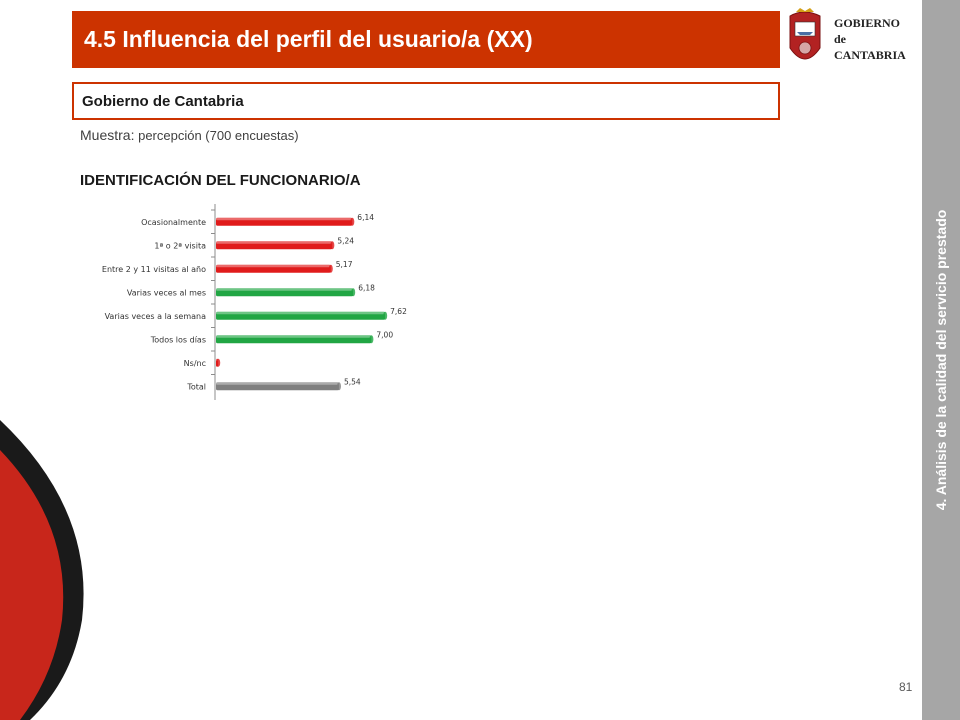 The height and width of the screenshot is (720, 960). What do you see at coordinates (384, 334) in the screenshot?
I see `value-label: 7,00` at bounding box center [384, 334].